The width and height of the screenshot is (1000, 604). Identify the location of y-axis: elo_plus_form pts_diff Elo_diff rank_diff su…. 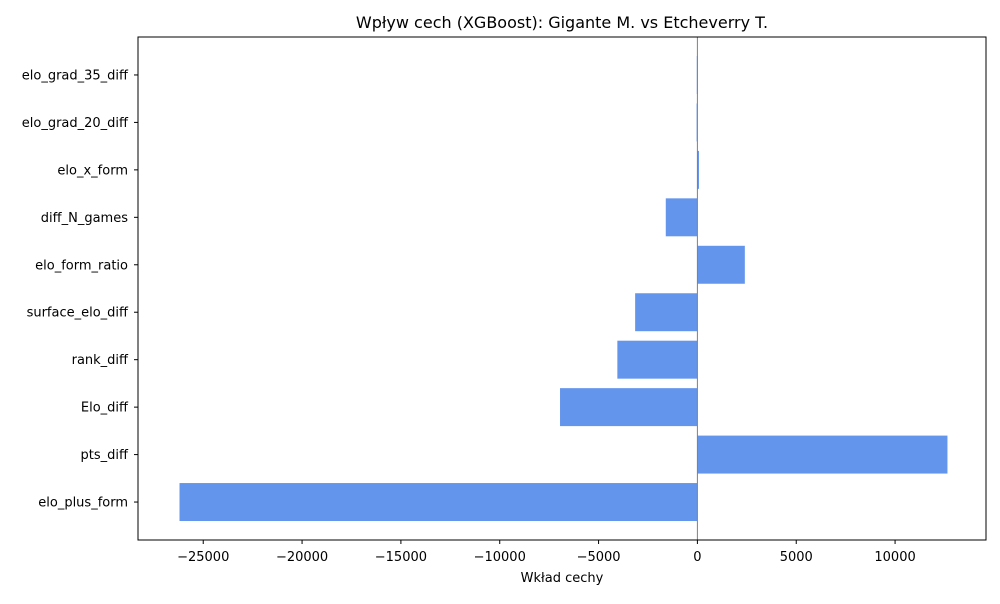
(80, 289).